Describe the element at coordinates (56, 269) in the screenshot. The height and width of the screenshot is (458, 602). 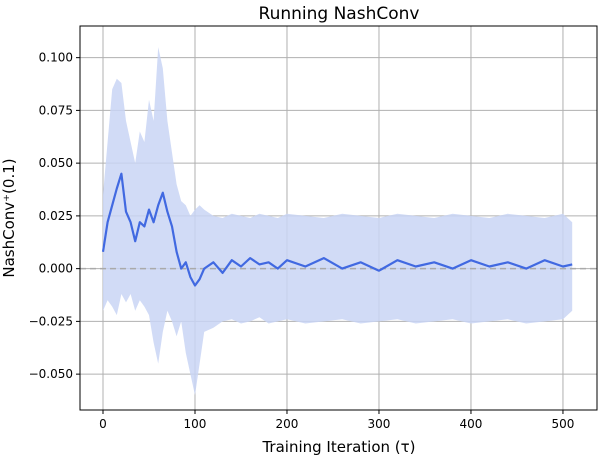
I see `y-tick-label: 0.000` at that location.